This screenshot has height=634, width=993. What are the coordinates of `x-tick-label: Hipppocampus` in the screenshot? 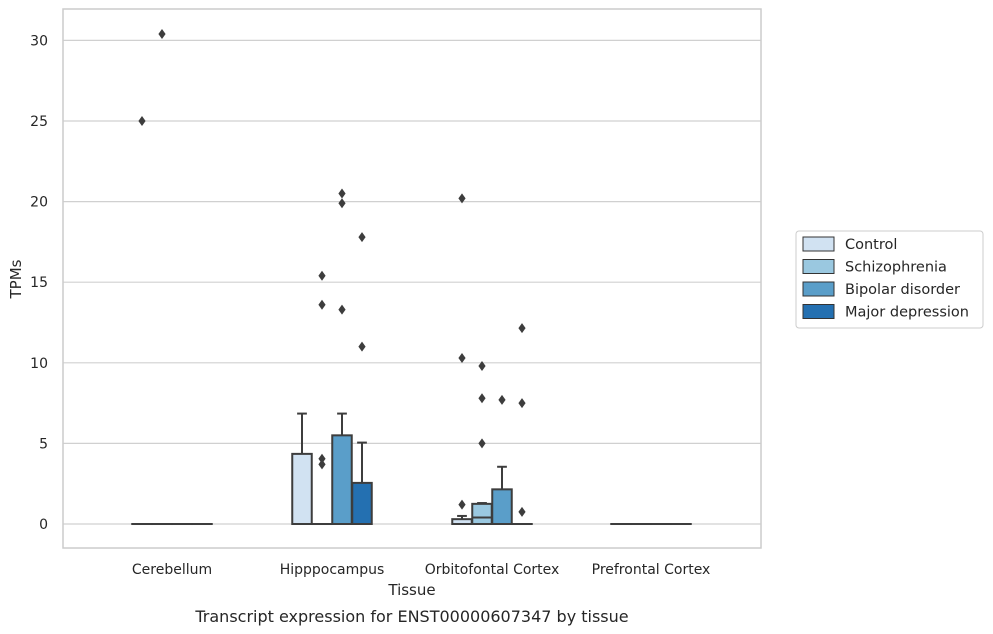 It's located at (332, 570).